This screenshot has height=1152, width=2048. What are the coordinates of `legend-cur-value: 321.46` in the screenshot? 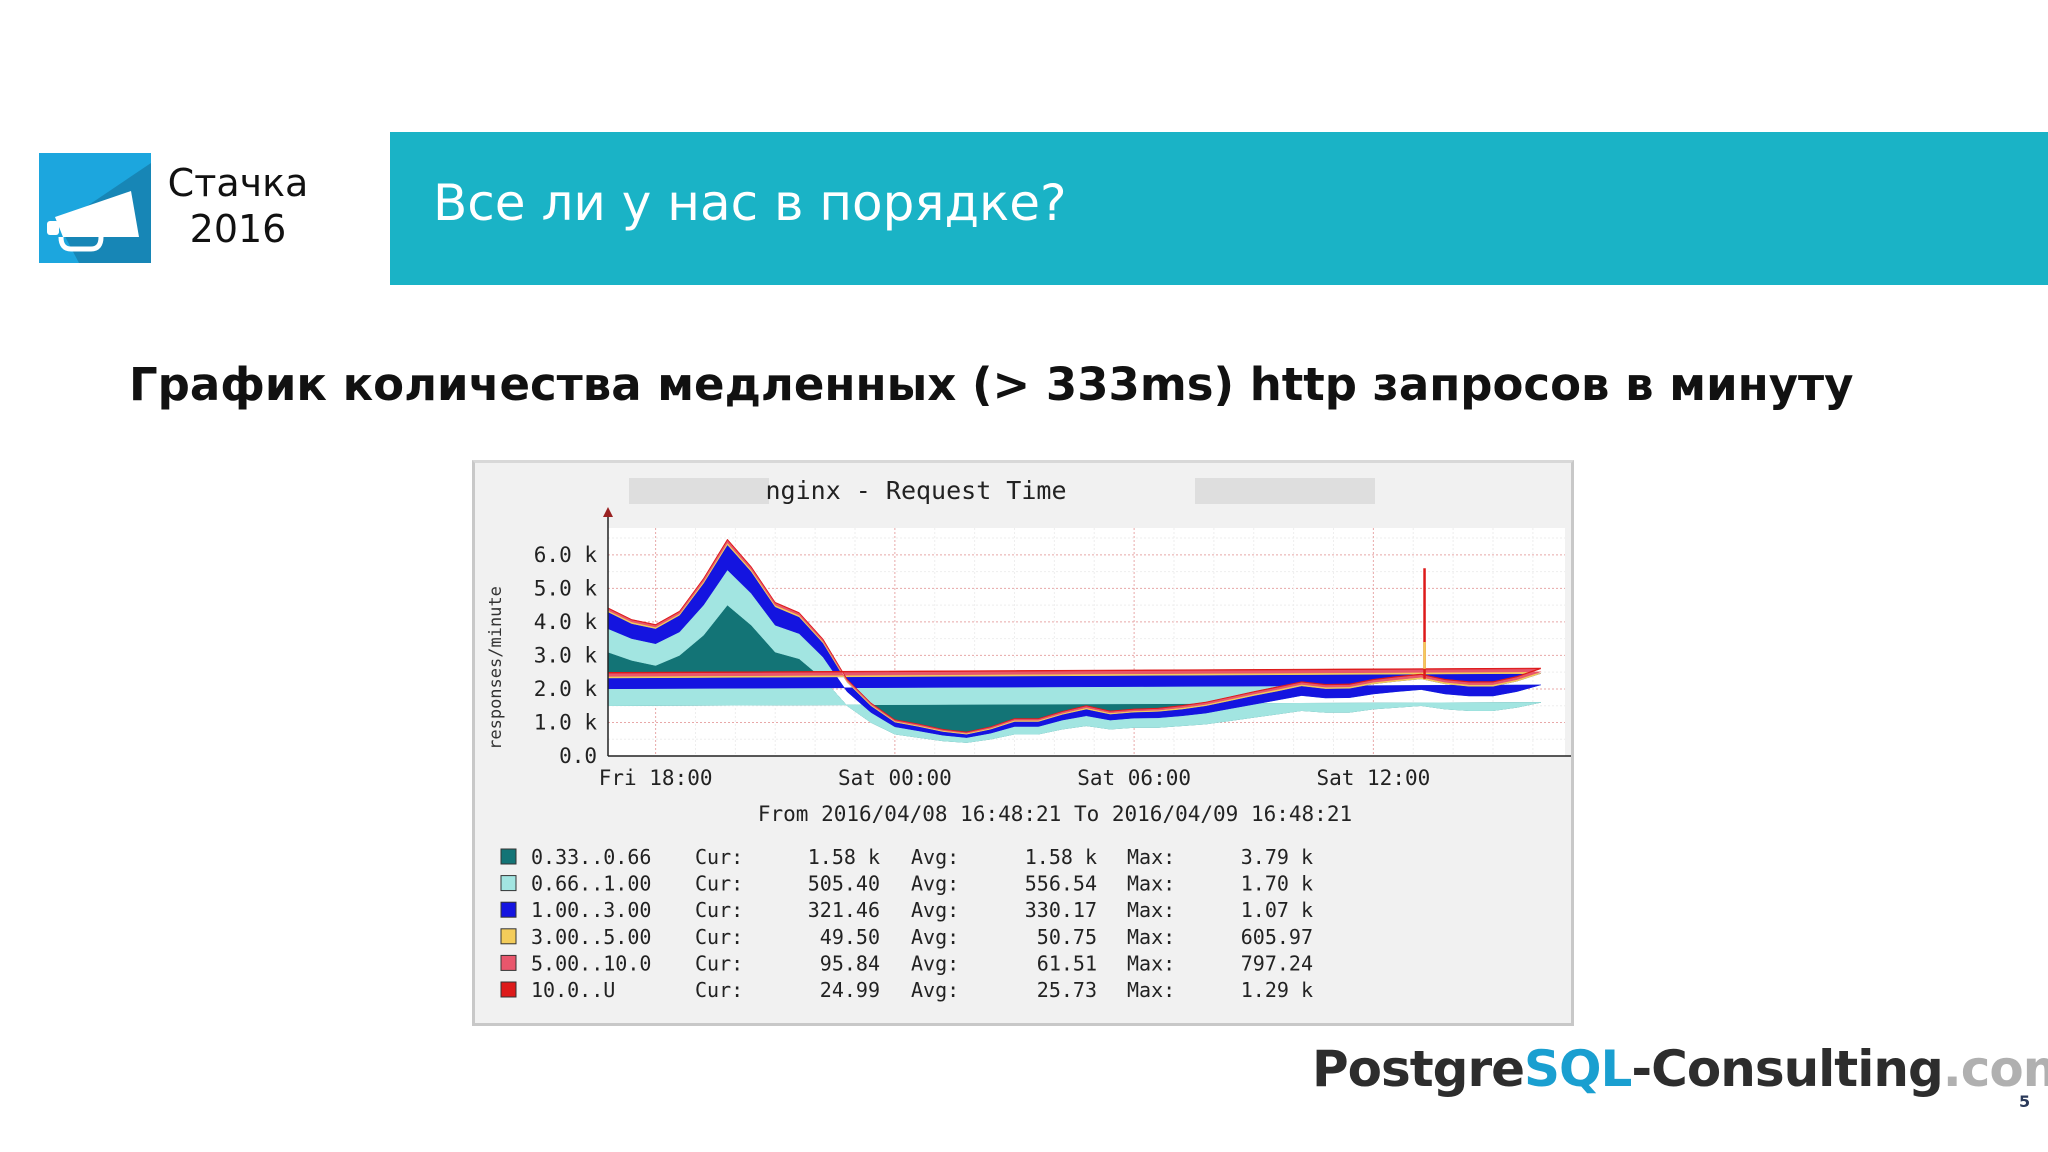 It's located at (844, 910).